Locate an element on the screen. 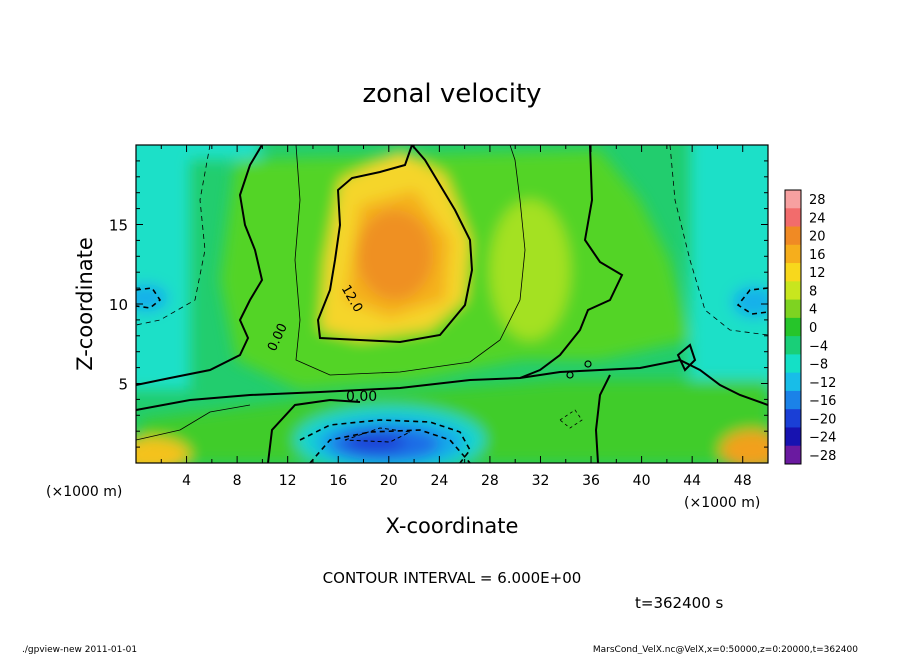 This screenshot has width=904, height=654. x-tick-label: 12 is located at coordinates (288, 481).